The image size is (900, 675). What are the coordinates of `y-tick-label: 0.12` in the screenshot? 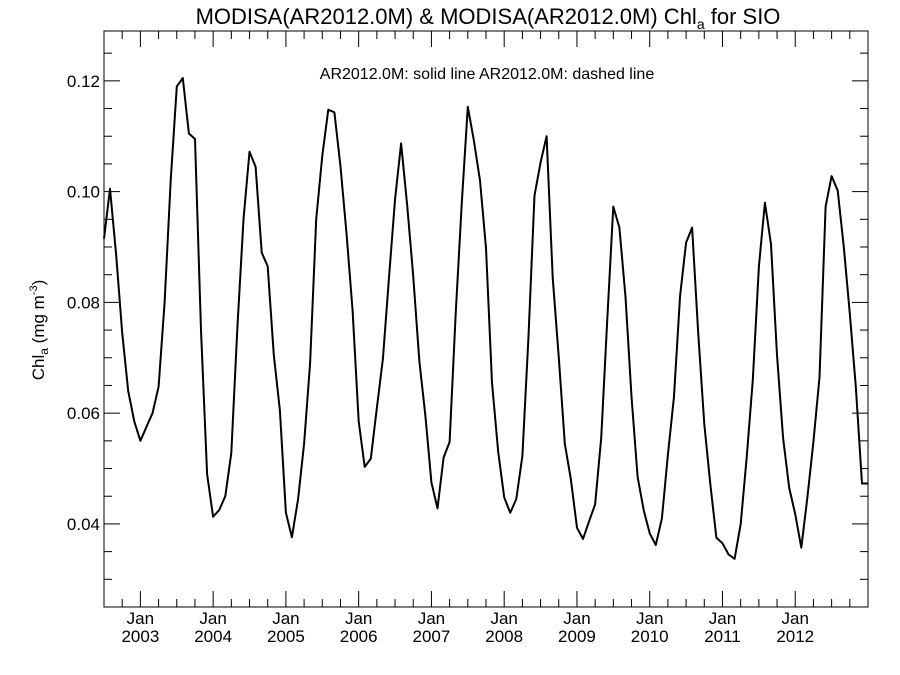 It's located at (83, 81).